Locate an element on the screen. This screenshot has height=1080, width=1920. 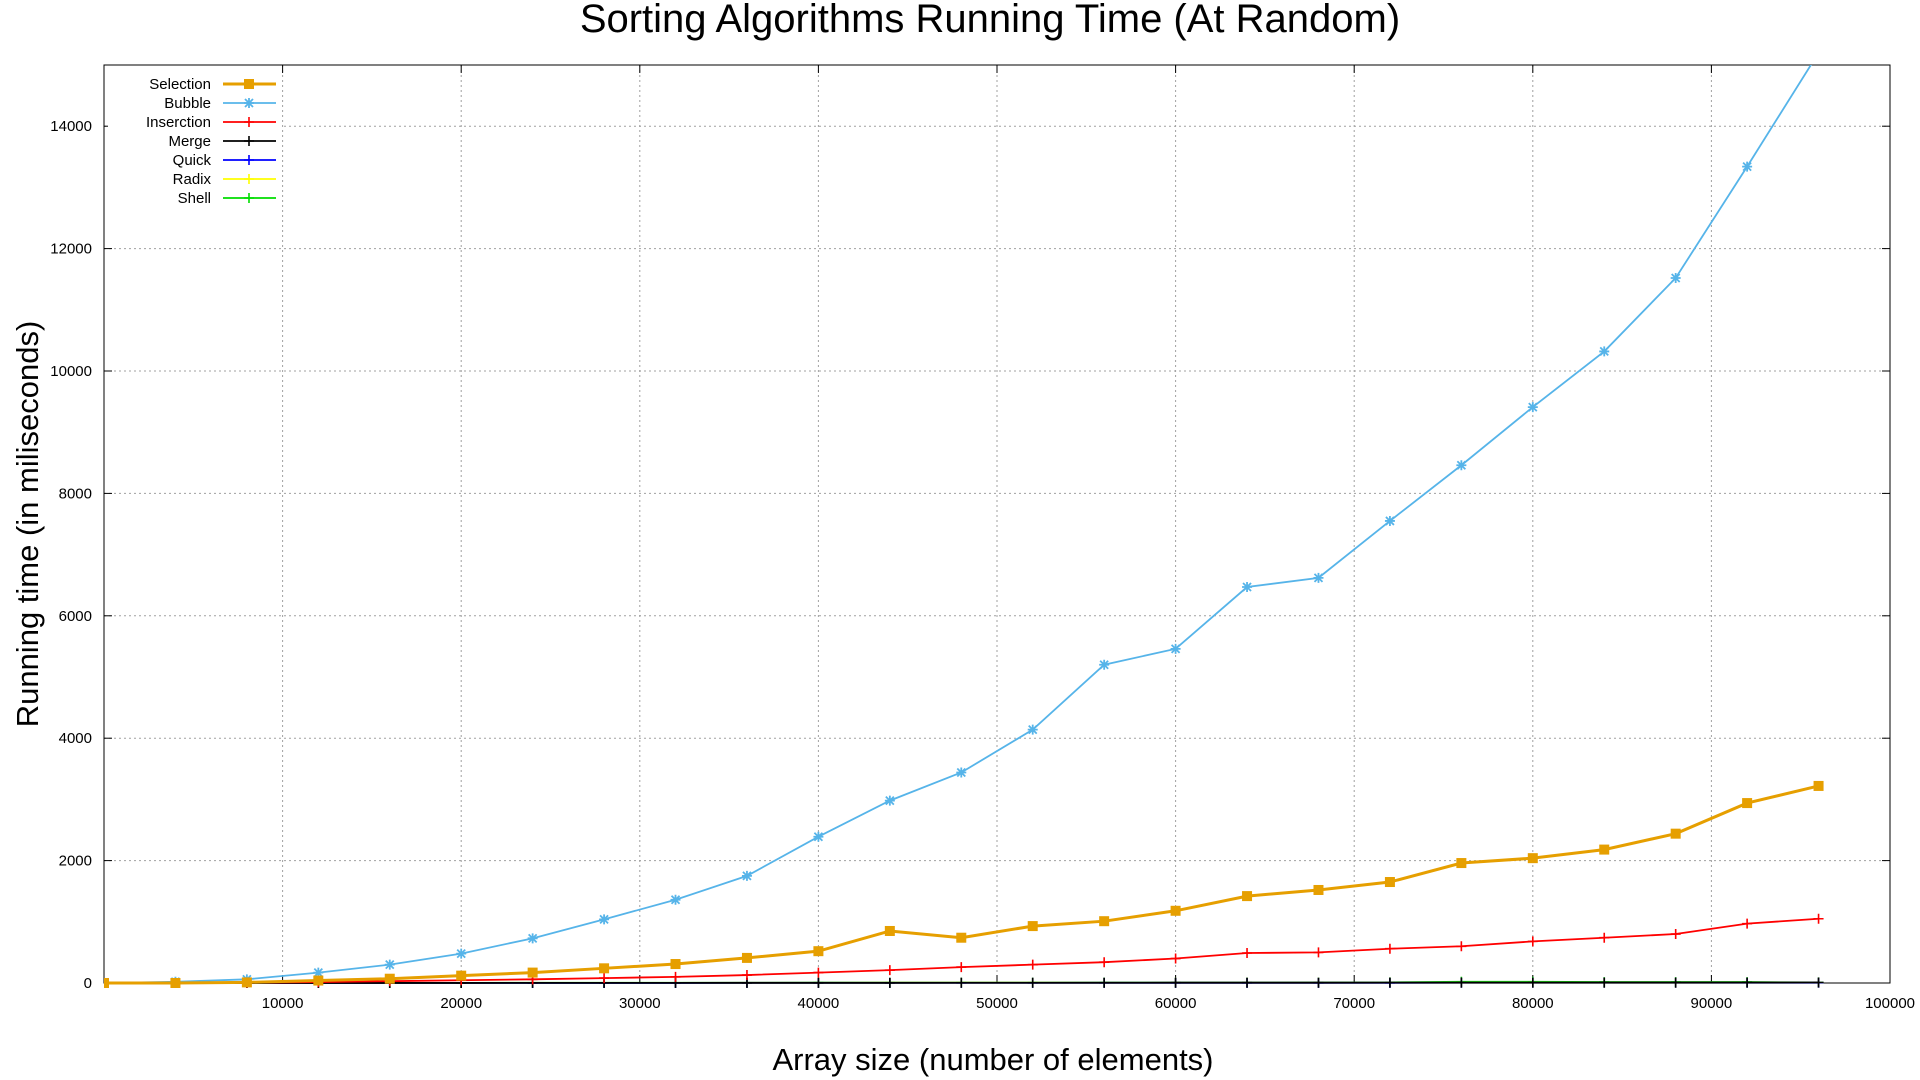
x-tick-label: 60000 is located at coordinates (1176, 1003).